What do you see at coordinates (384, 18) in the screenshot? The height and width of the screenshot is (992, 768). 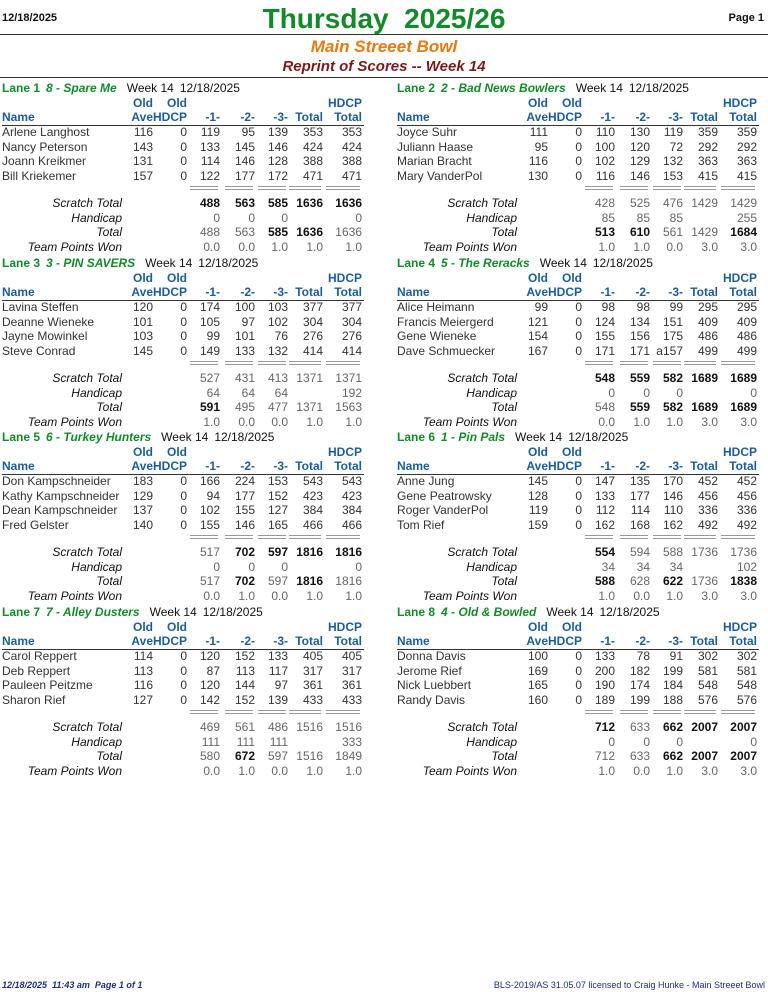 I see `title: Thursday 2025/26` at bounding box center [384, 18].